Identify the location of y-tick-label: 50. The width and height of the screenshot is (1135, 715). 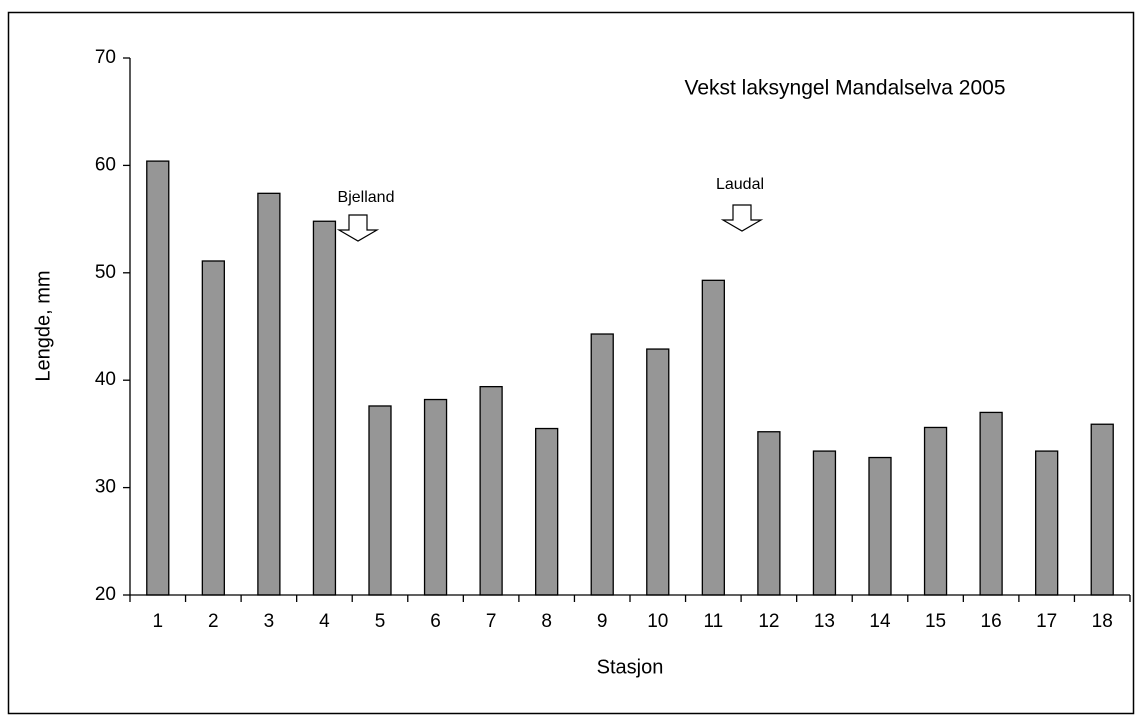
(105, 272).